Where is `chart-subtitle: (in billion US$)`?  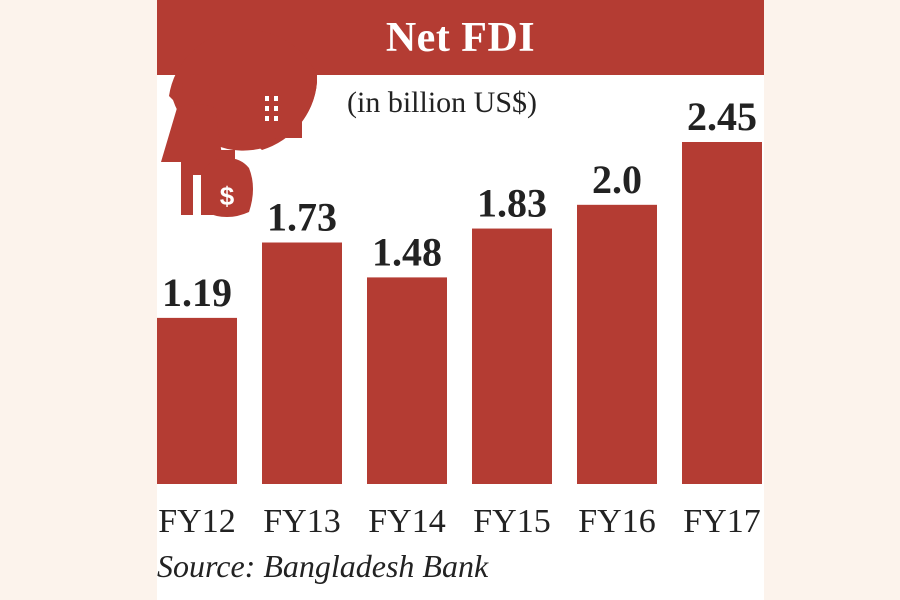 chart-subtitle: (in billion US$) is located at coordinates (442, 102).